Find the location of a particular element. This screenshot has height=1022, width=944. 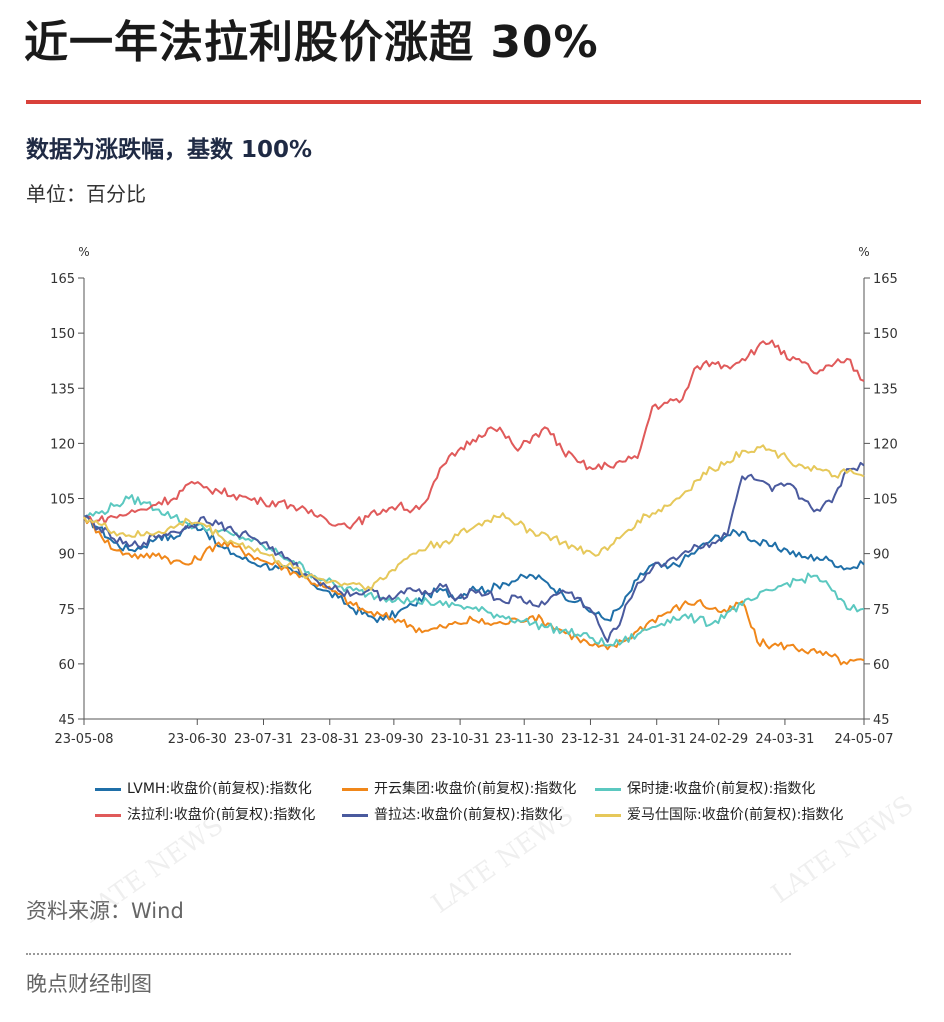

x-tick-label: 24-03-31 is located at coordinates (784, 739).